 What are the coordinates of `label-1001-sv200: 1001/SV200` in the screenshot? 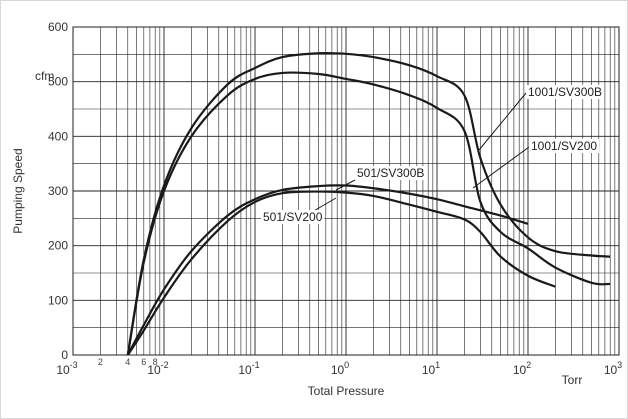 It's located at (564, 146).